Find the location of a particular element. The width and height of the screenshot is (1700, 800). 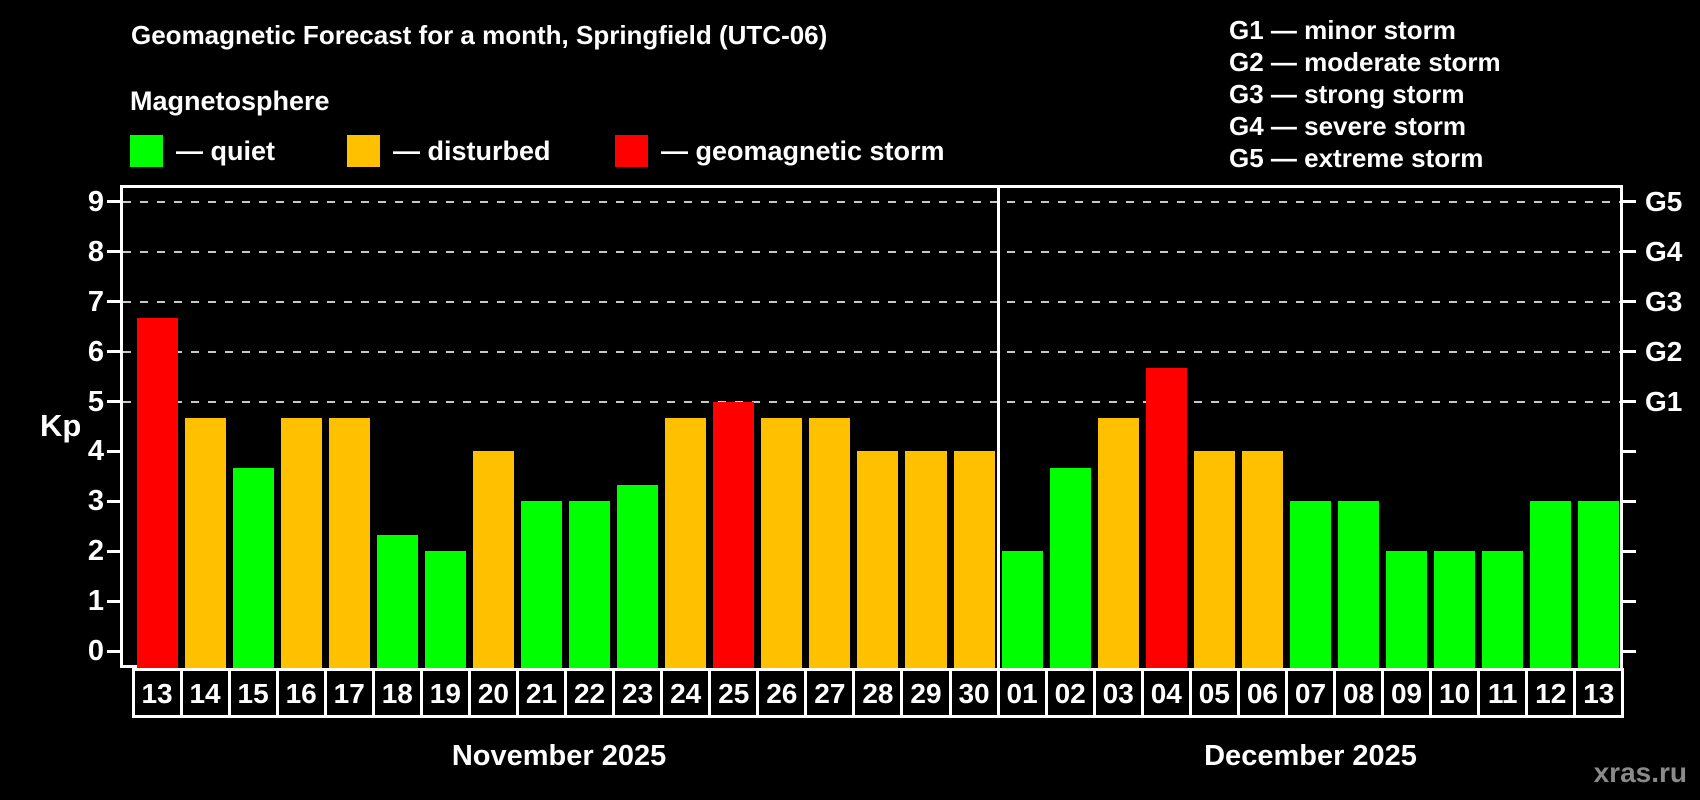

day-label-nov-13: 13 is located at coordinates (157, 693).